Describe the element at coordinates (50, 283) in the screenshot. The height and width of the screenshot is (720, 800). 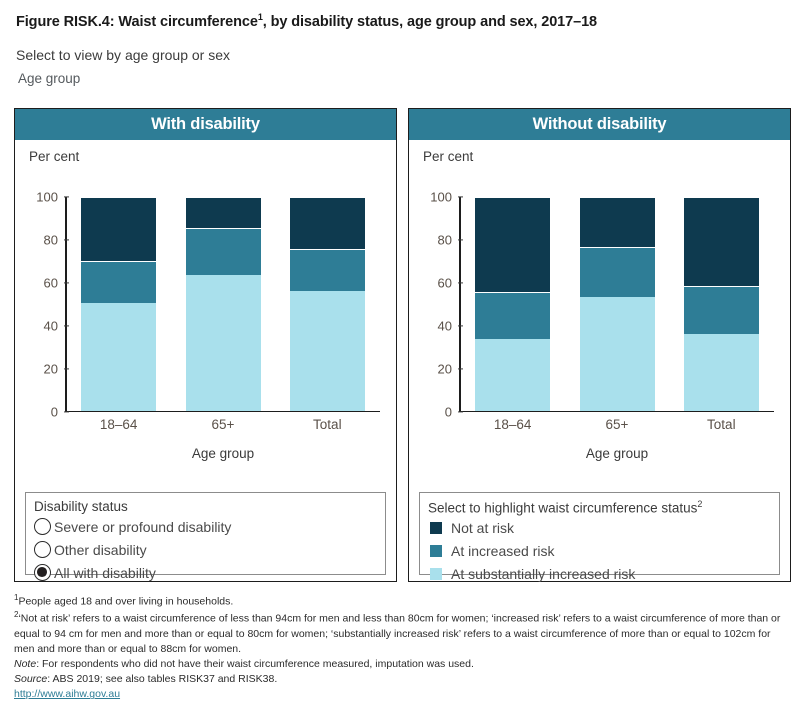
I see `ytick-label-left-60: 60` at that location.